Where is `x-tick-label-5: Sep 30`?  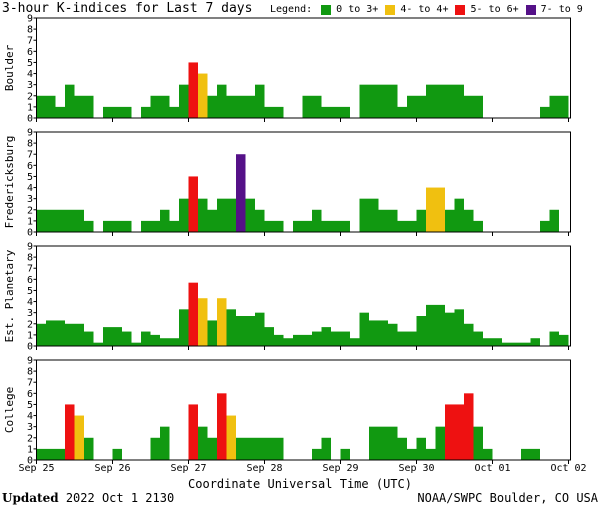 x-tick-label-5: Sep 30 is located at coordinates (416, 468).